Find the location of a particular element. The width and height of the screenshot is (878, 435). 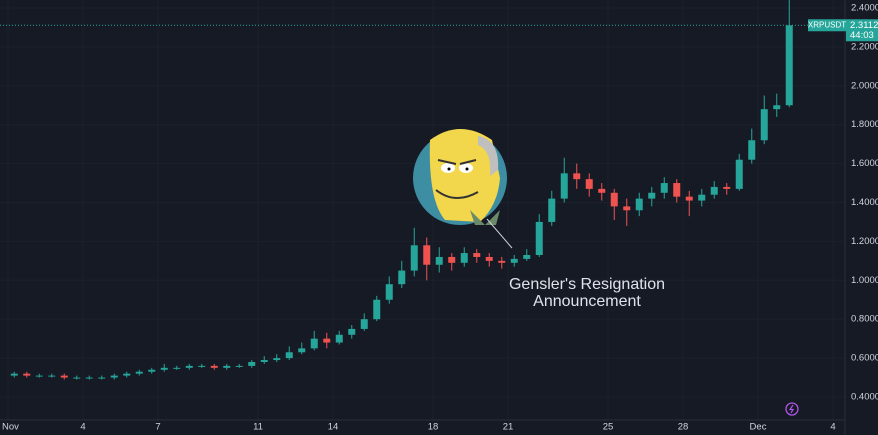

price-box is located at coordinates (862, 30).